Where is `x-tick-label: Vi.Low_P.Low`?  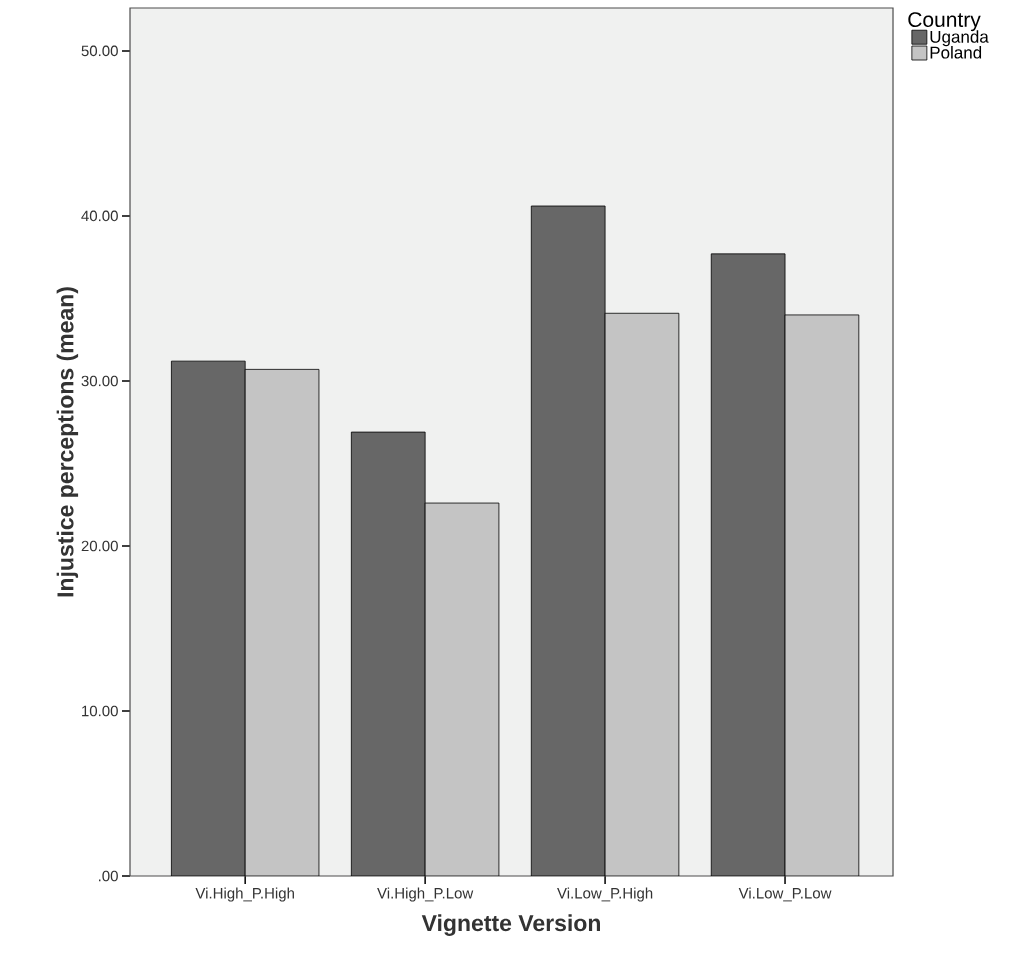 x-tick-label: Vi.Low_P.Low is located at coordinates (785, 894).